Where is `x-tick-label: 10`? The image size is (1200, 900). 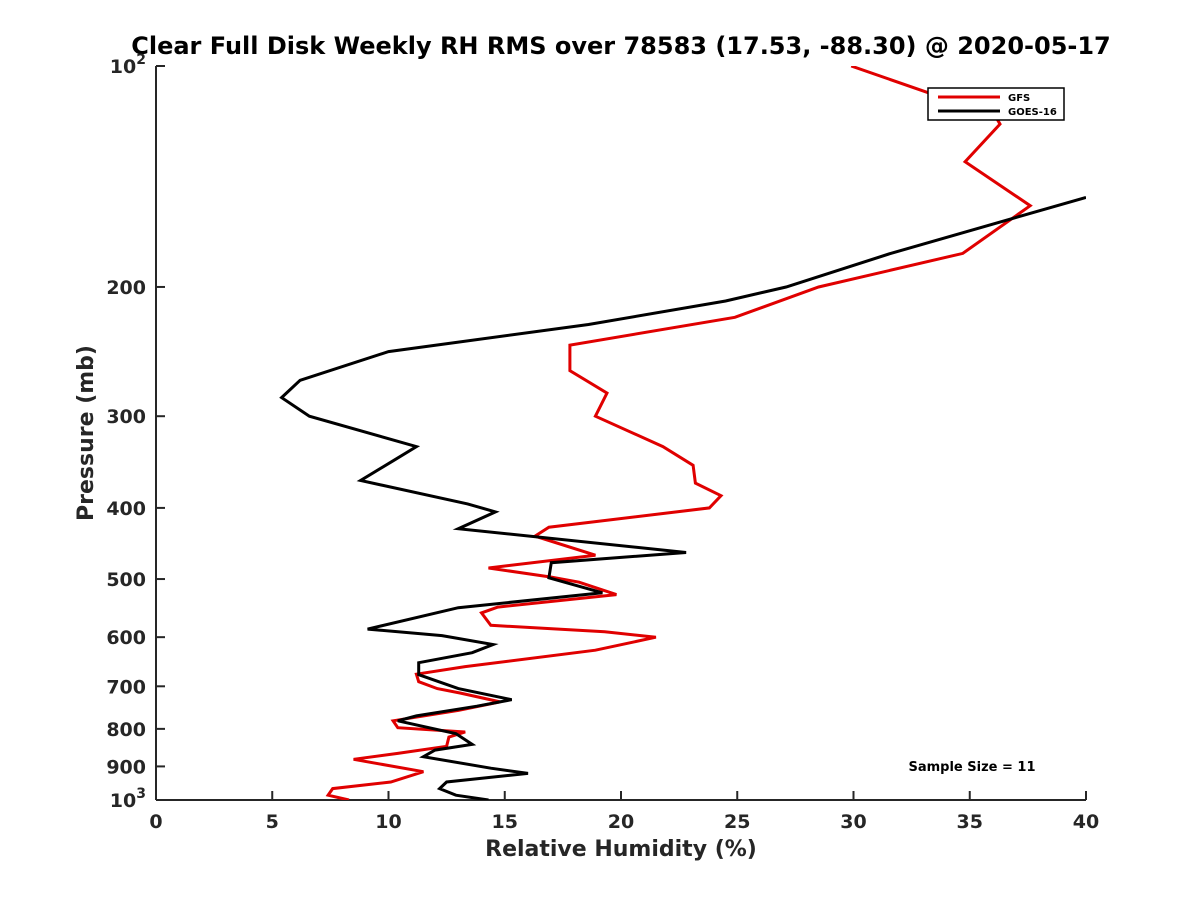 x-tick-label: 10 is located at coordinates (388, 822).